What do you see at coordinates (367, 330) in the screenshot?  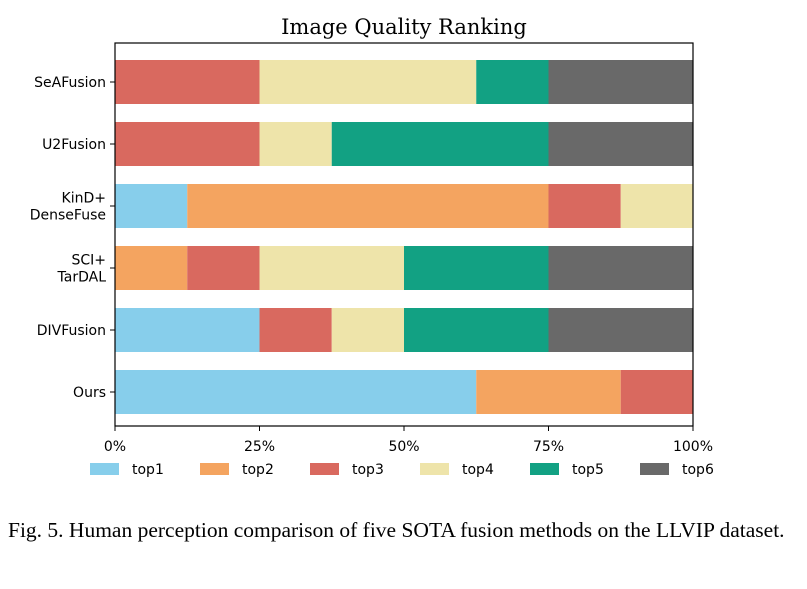 I see `bar-divfusion-top4` at bounding box center [367, 330].